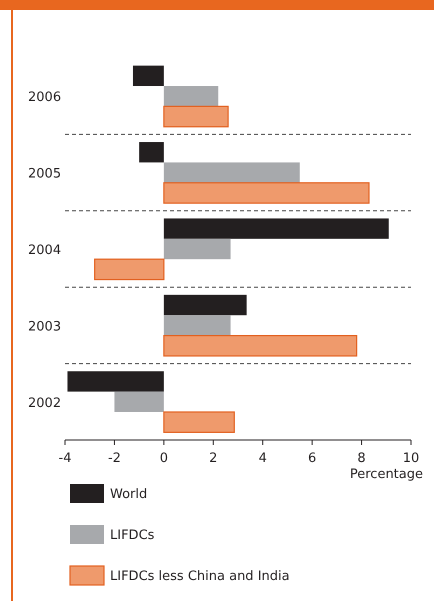 The image size is (434, 601). I want to click on x-tick-label: 10, so click(411, 458).